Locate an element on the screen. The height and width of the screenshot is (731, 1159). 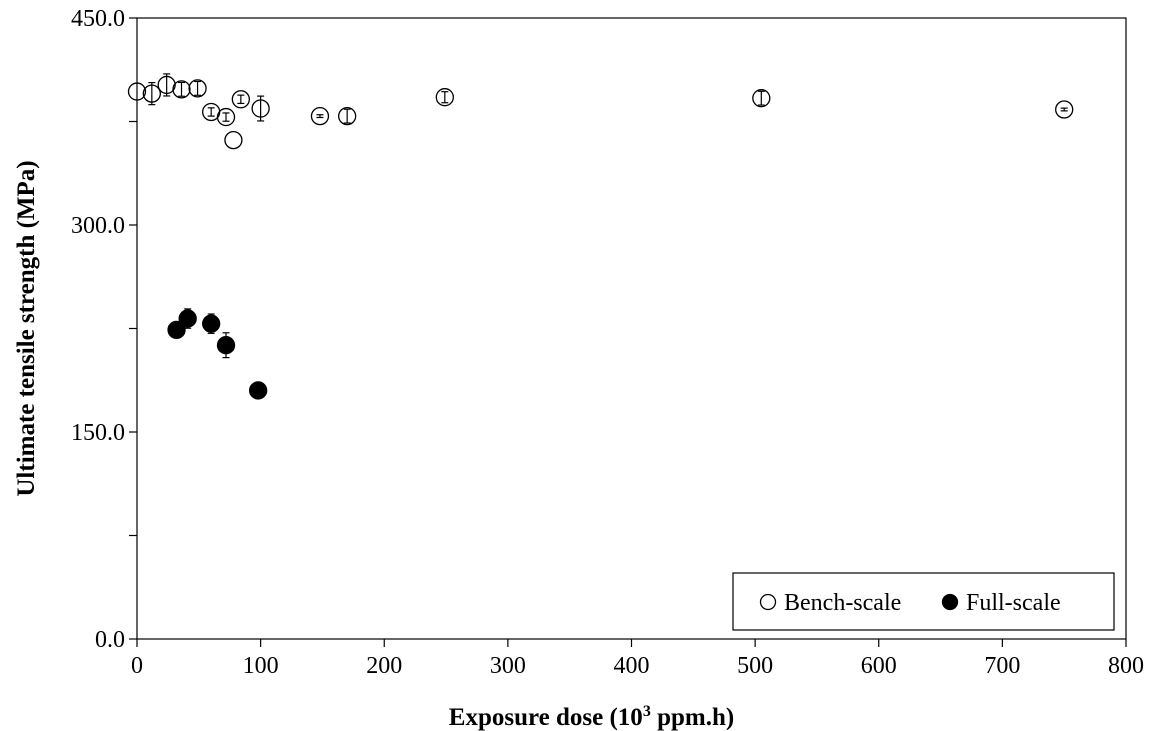
x-axis-title: Exposure dose (103 ppm.h) is located at coordinates (591, 717).